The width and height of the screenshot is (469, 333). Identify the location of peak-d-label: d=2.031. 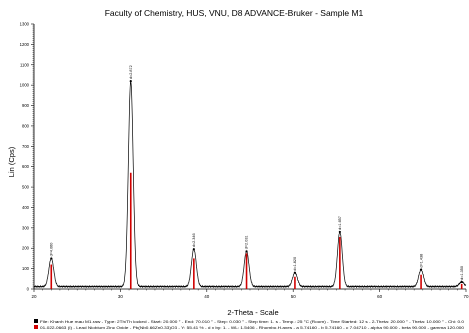
(247, 242).